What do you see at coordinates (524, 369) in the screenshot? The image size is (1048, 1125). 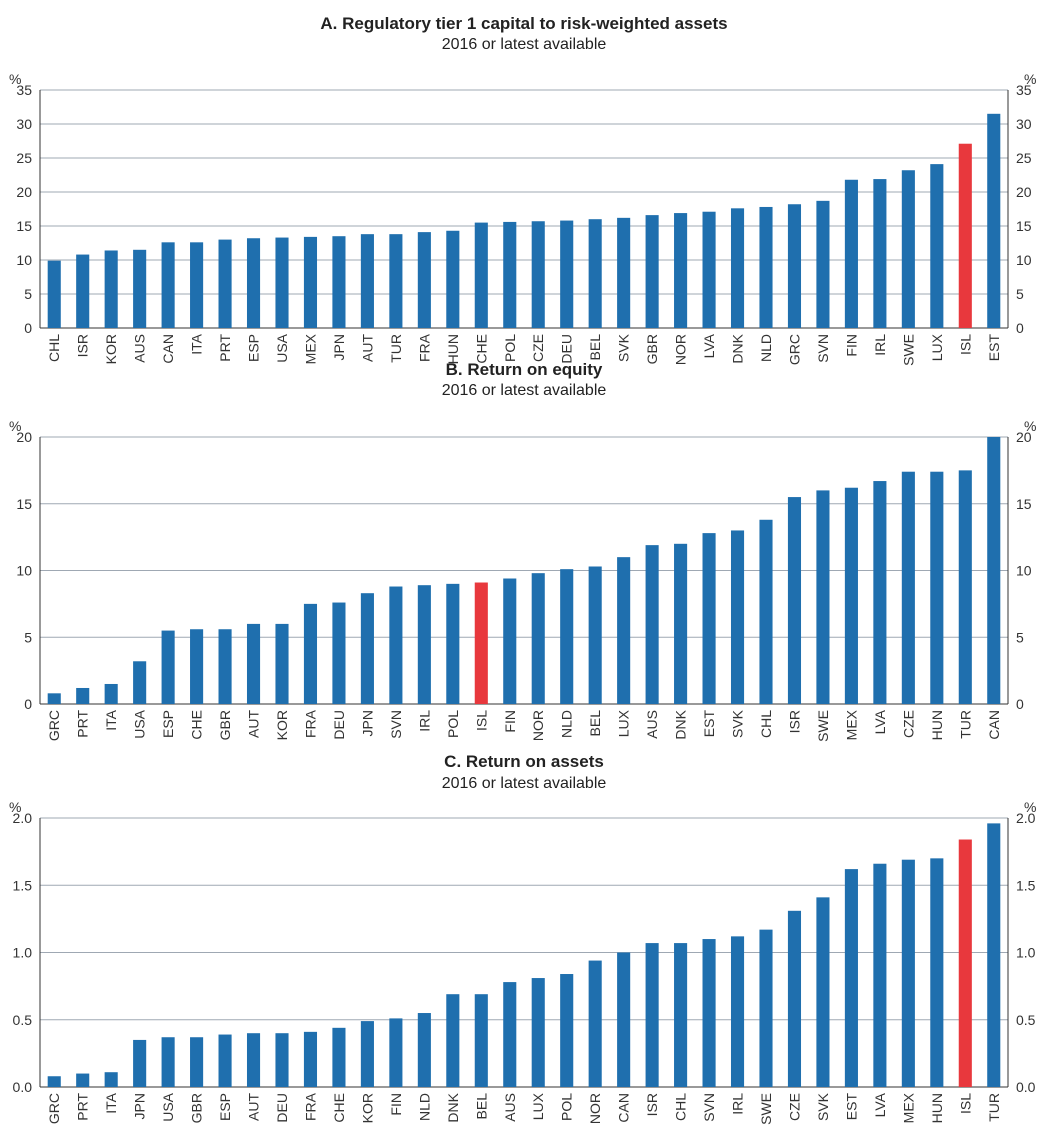 I see `panel-b-title: B. Return on equity` at bounding box center [524, 369].